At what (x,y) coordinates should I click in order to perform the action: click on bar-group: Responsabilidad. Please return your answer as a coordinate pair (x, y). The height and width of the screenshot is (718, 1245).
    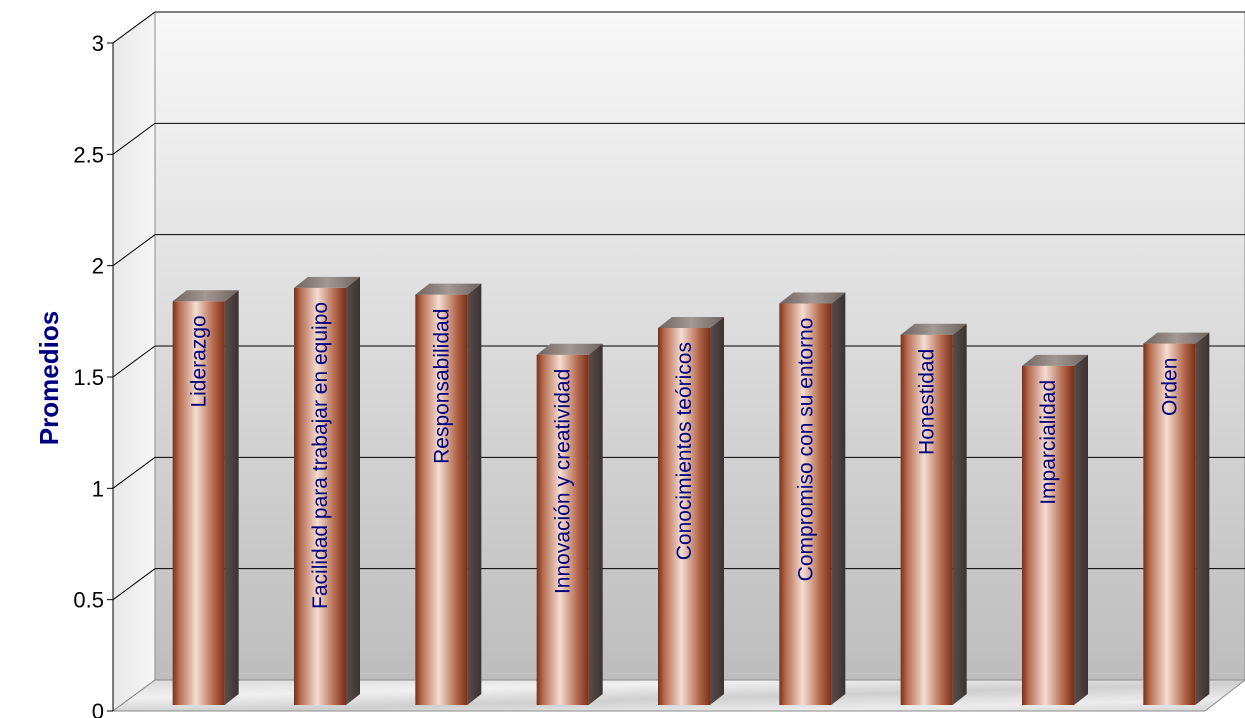
    Looking at the image, I should click on (448, 494).